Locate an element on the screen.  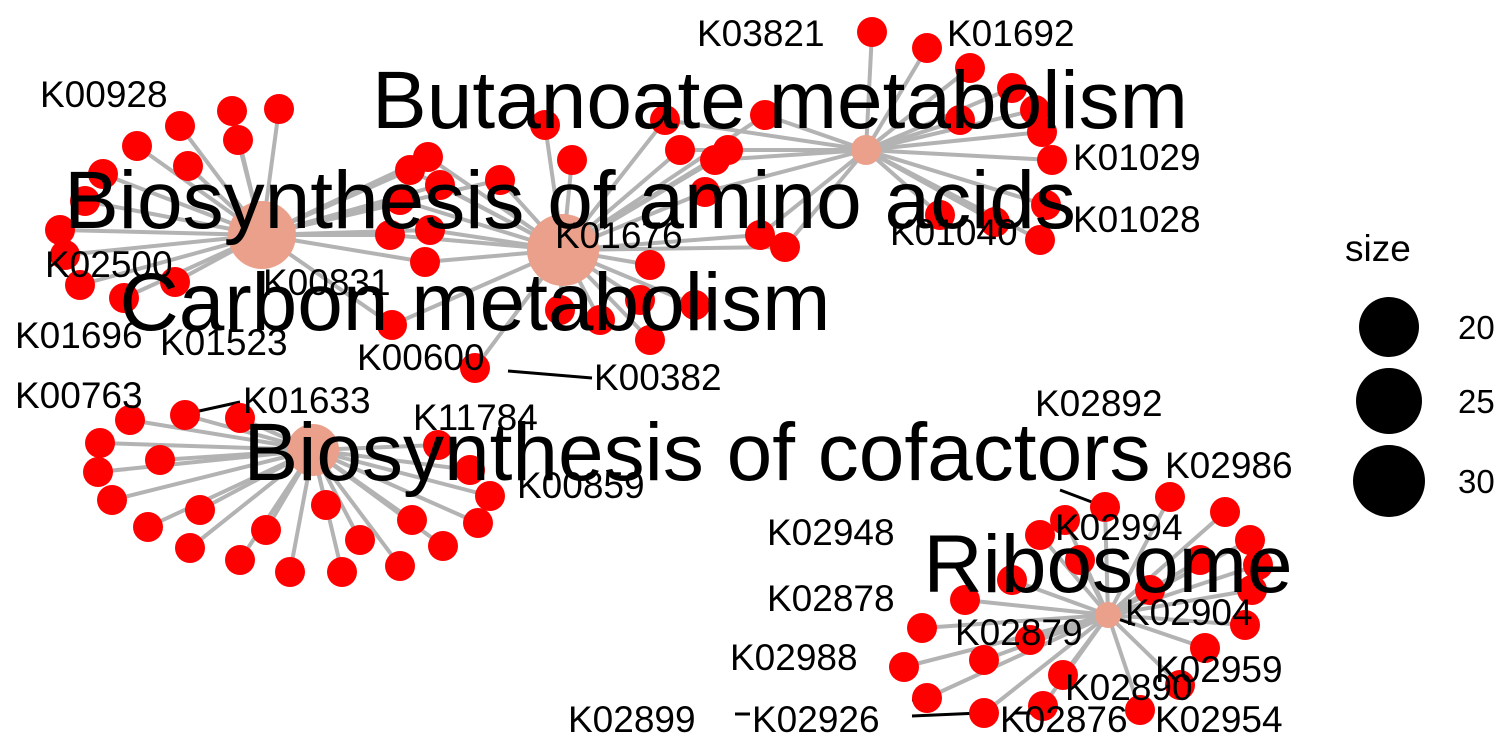
gene-label-k00600: K00600 is located at coordinates (421, 357).